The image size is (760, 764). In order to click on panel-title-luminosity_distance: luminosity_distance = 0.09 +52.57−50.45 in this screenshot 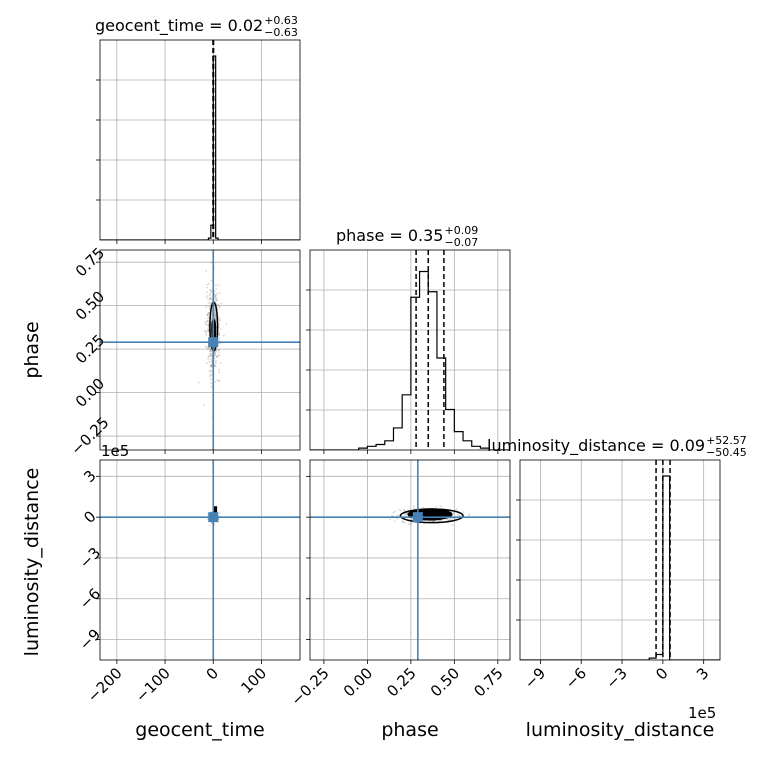, I will do `click(617, 446)`.